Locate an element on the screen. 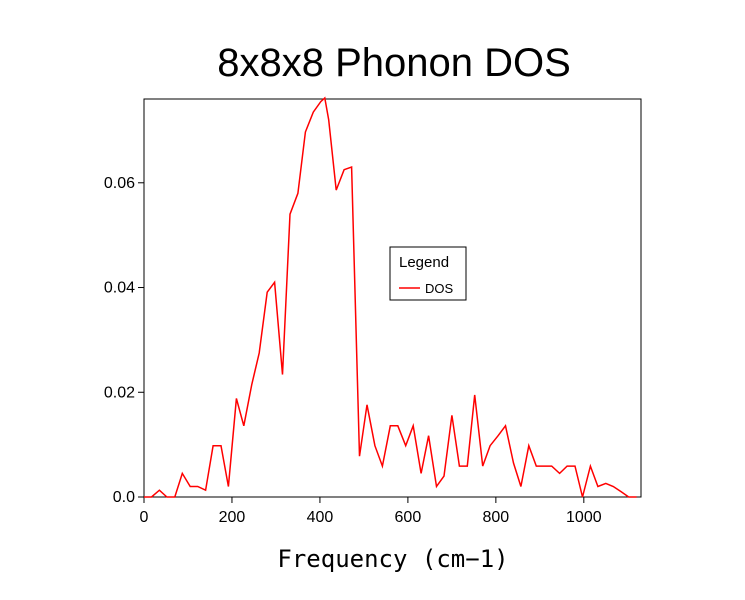  y-tick-label: 0.06 is located at coordinates (119, 183).